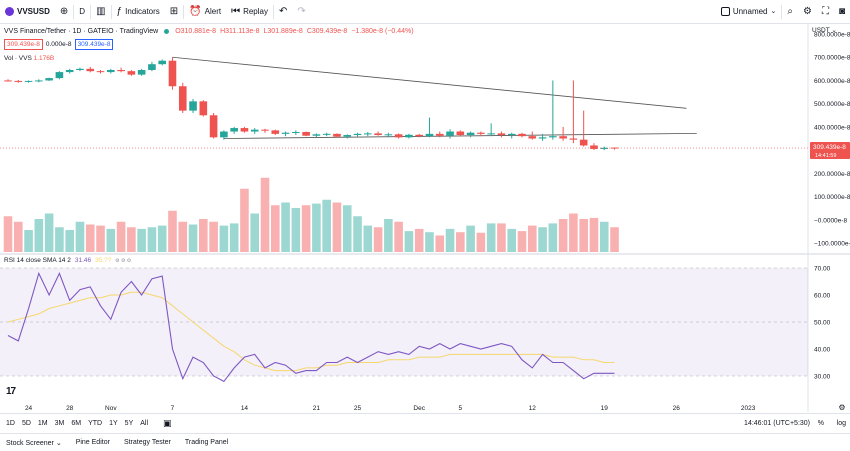  What do you see at coordinates (327, 31) in the screenshot?
I see `ohlc-close: C309.439e-8` at bounding box center [327, 31].